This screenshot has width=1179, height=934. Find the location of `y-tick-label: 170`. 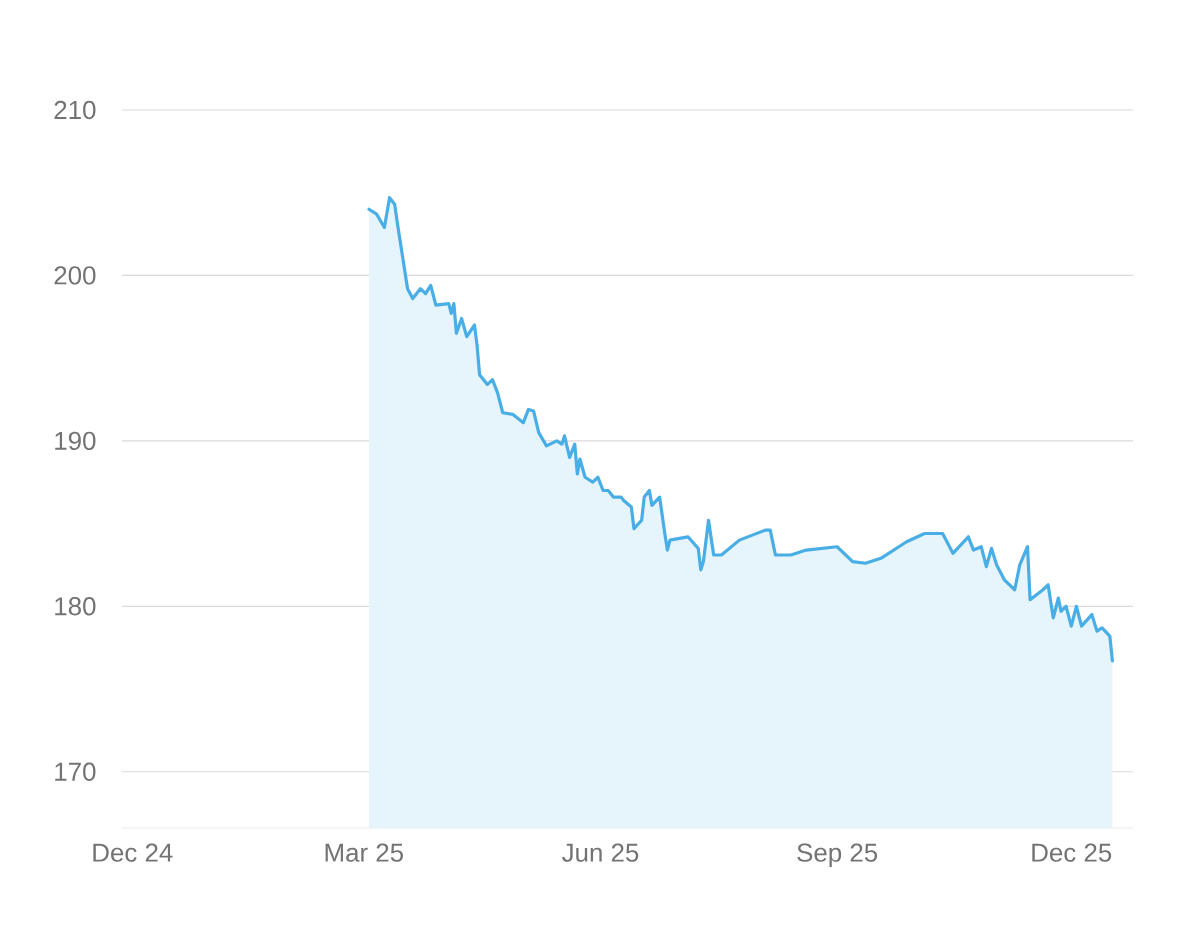

y-tick-label: 170 is located at coordinates (75, 771).